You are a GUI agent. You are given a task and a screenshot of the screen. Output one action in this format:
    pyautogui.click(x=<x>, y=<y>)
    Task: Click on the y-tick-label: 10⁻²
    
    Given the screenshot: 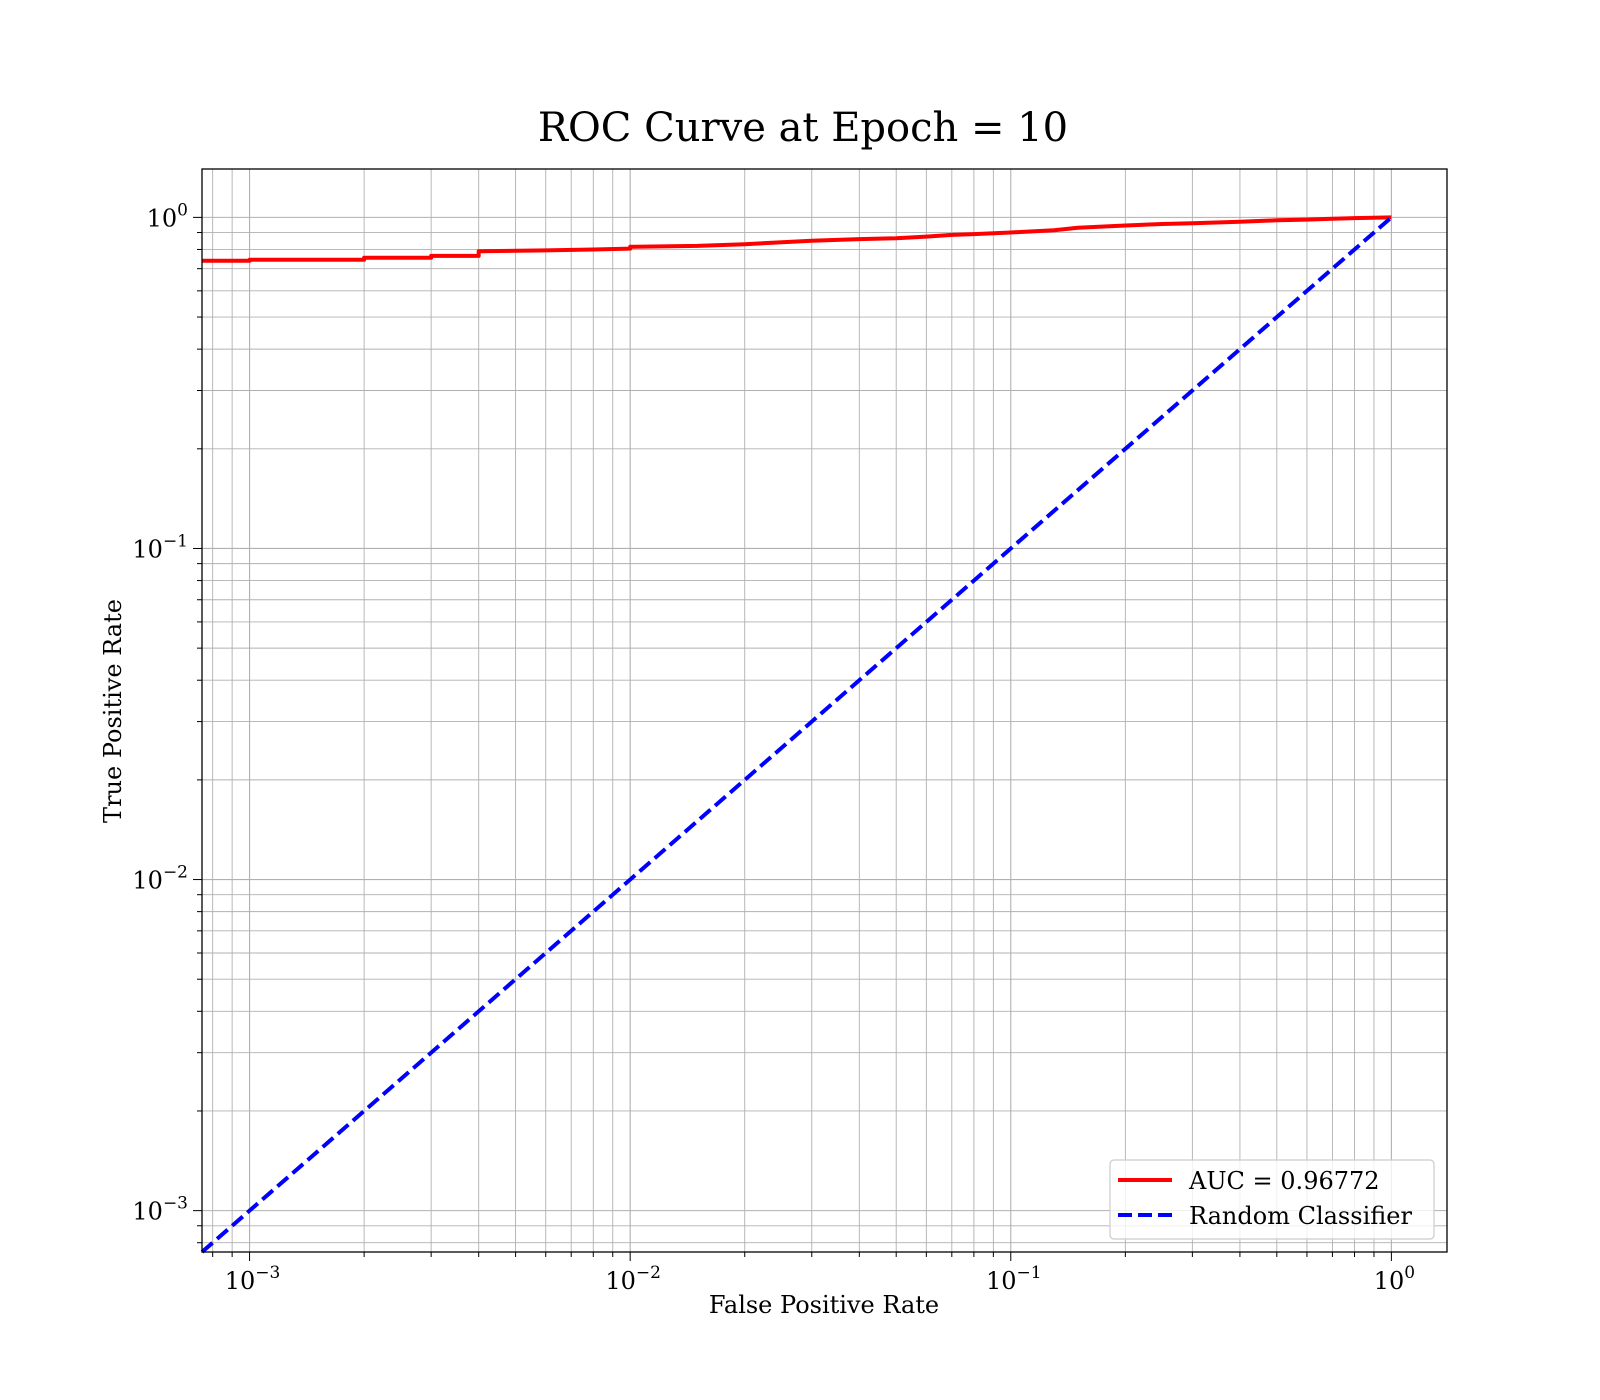 What is the action you would take?
    pyautogui.click(x=160, y=879)
    